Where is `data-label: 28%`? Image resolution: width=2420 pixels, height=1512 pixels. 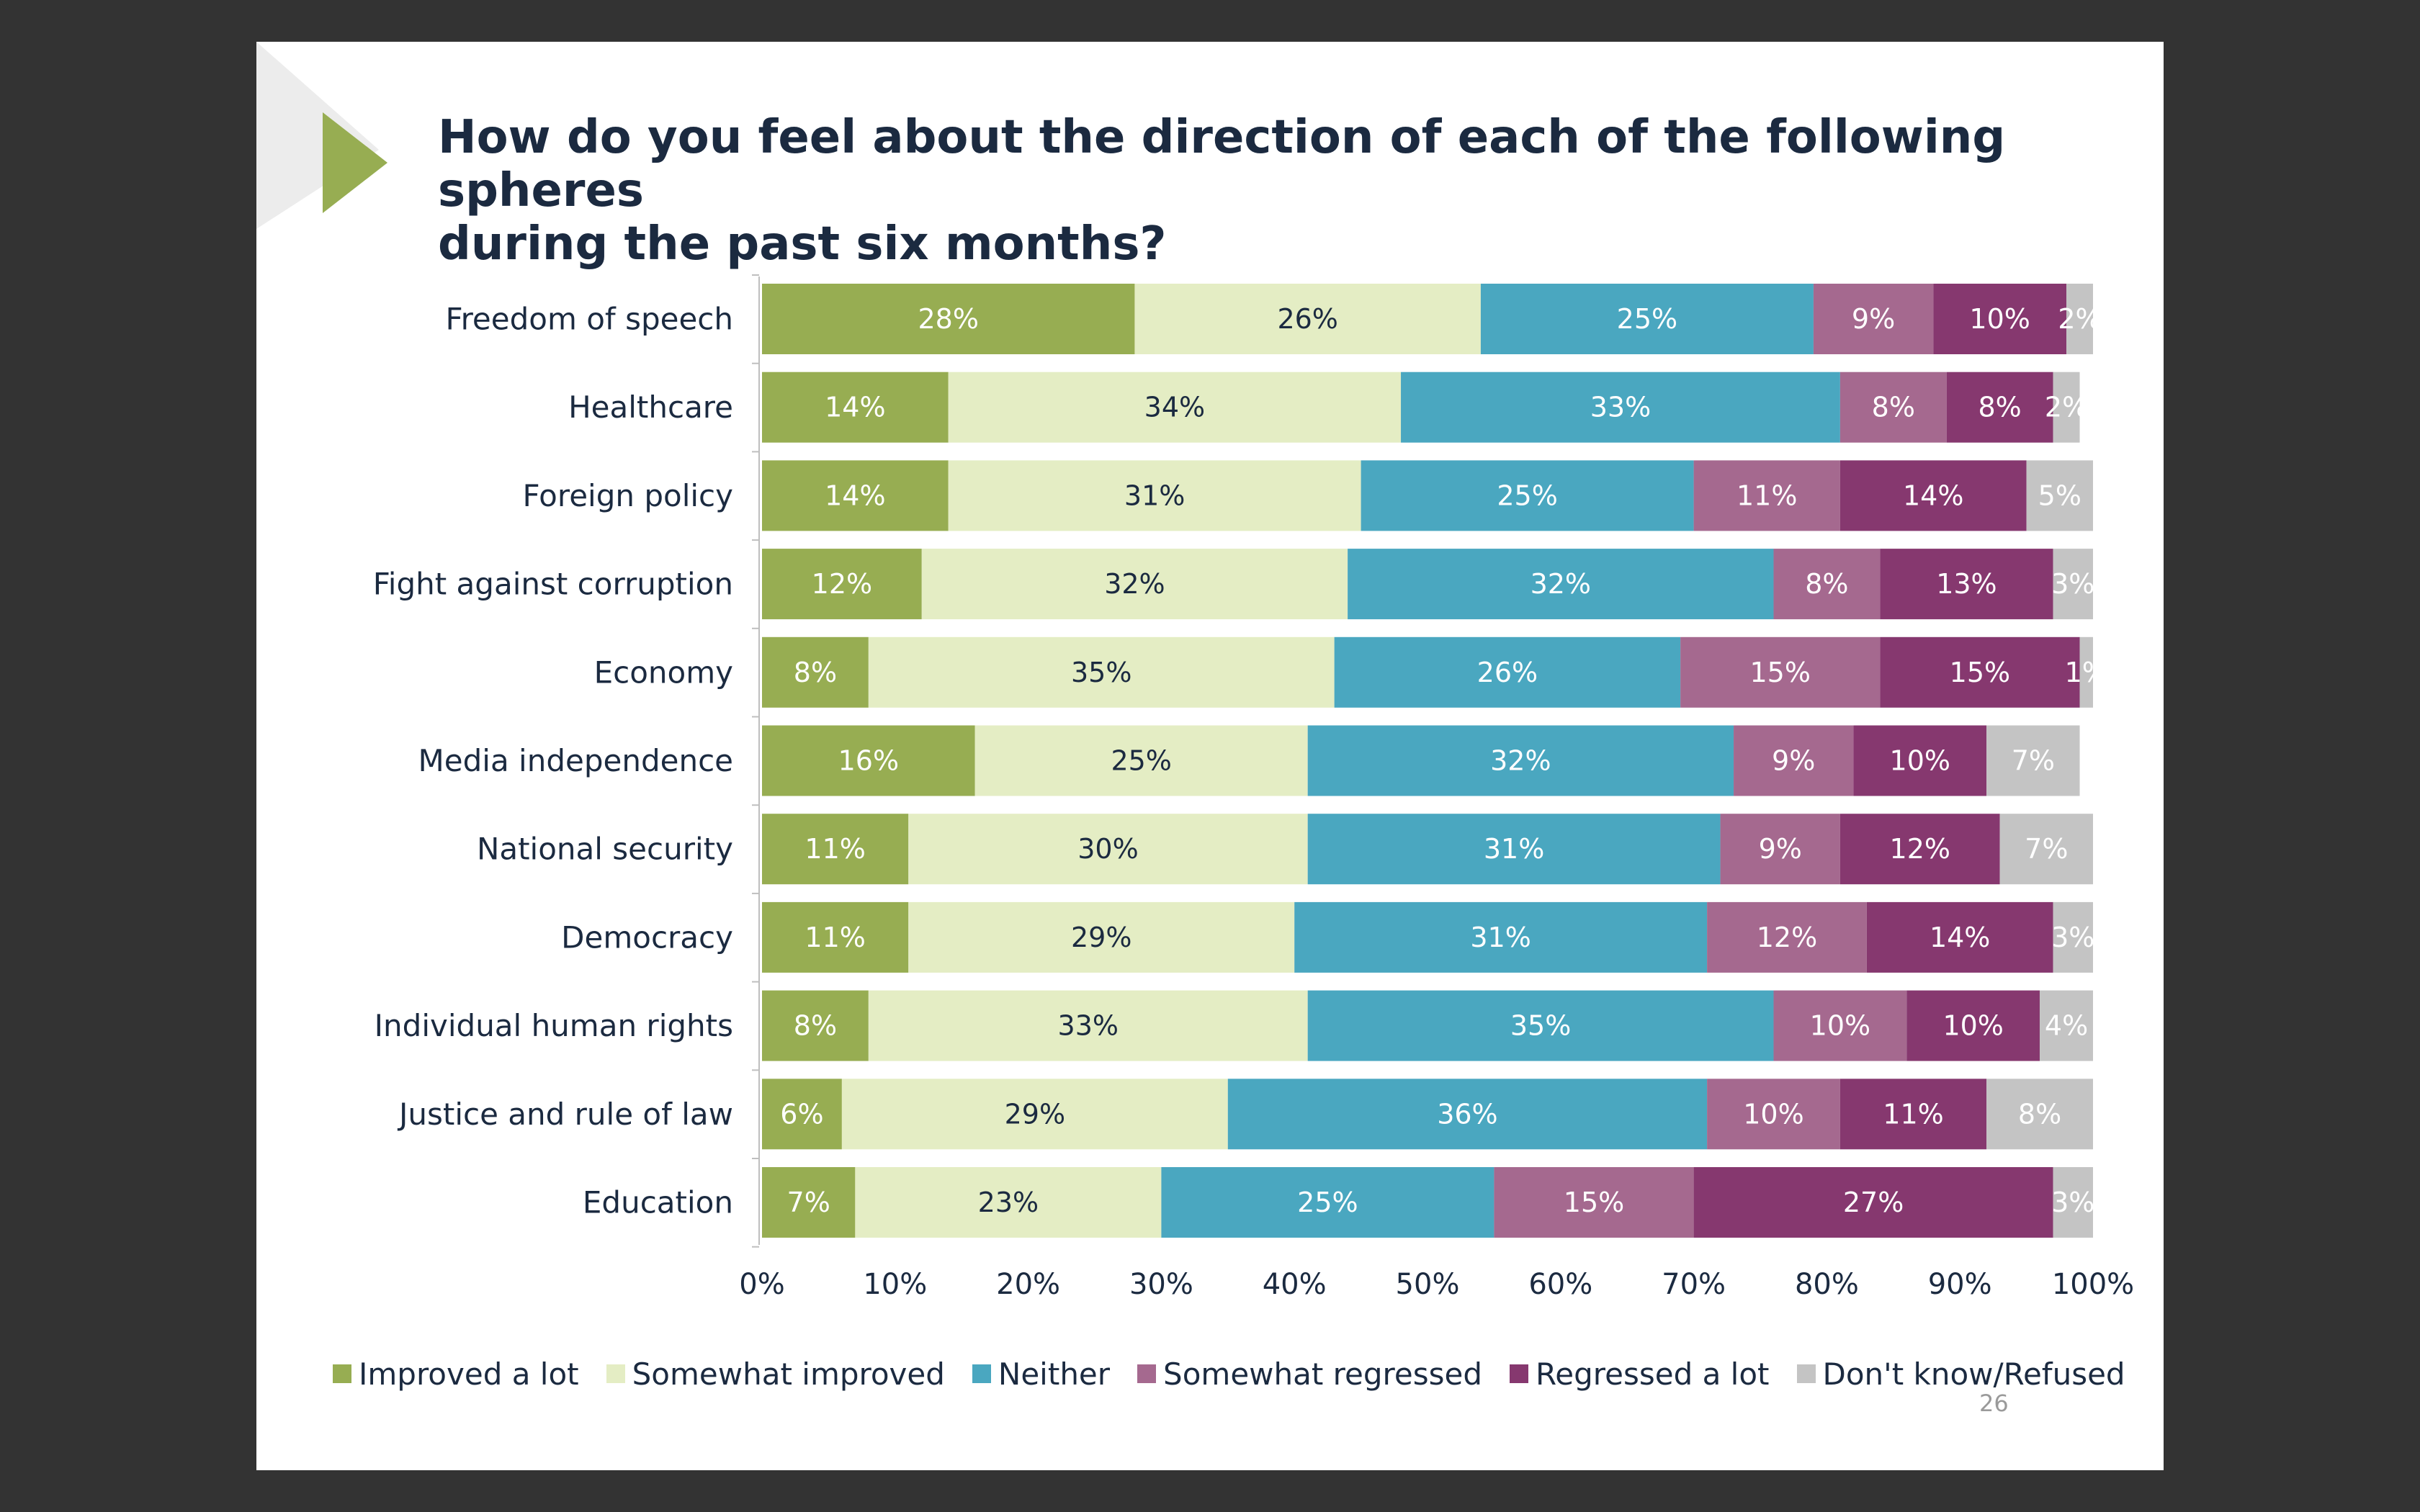
data-label: 28% is located at coordinates (948, 319).